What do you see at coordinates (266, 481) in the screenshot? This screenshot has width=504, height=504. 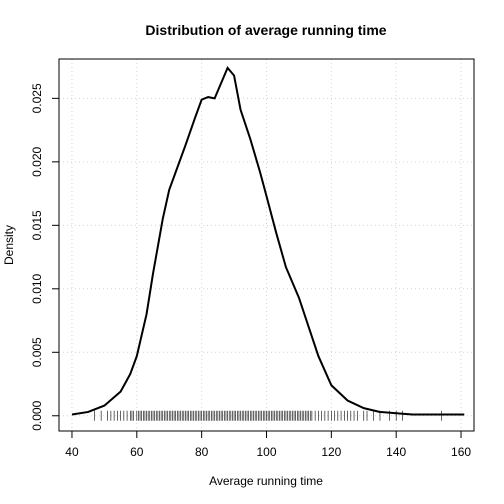 I see `x-axis-label: Average running time` at bounding box center [266, 481].